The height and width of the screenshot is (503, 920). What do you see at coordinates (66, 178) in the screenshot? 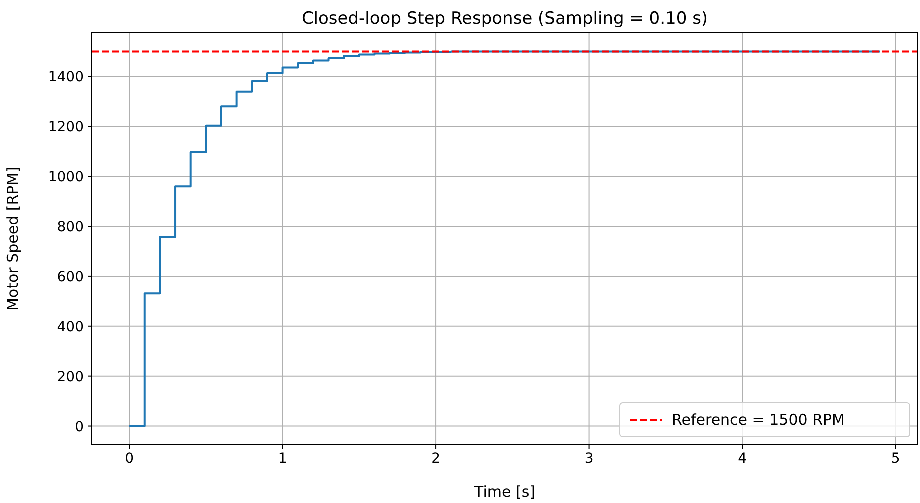
I see `y-tick-label: 1000` at bounding box center [66, 178].